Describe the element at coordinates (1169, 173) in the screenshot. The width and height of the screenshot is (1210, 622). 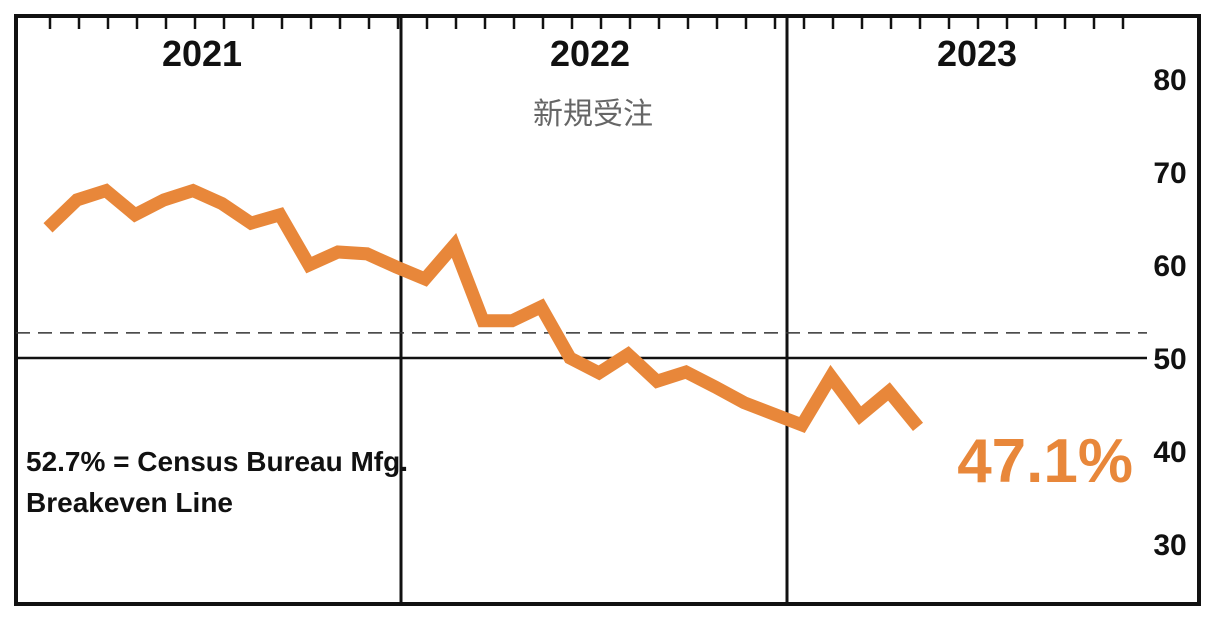
I see `y-tick-label: 70` at that location.